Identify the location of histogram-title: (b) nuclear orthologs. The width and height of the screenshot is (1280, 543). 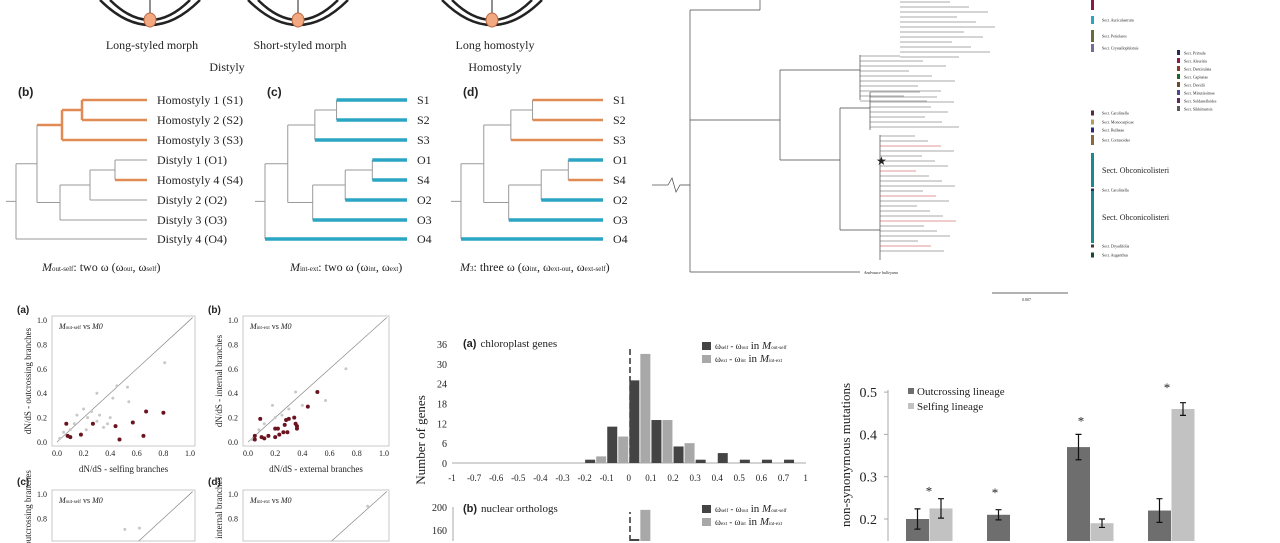
(510, 509).